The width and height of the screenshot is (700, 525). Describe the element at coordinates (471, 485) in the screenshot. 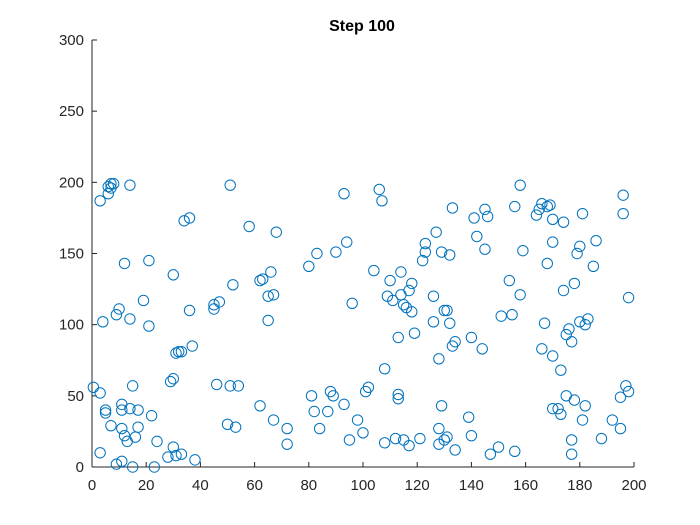

I see `x-tick-label: 140` at that location.